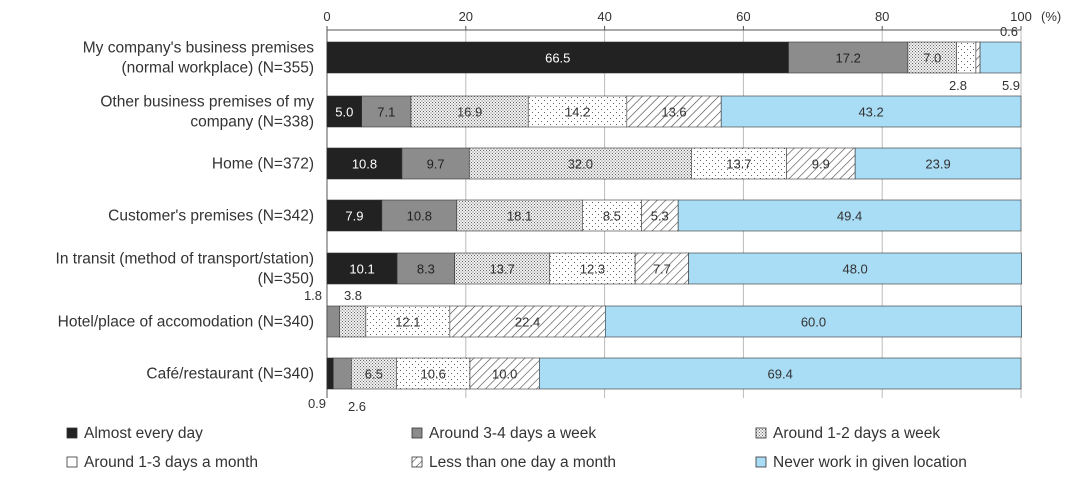  Describe the element at coordinates (527, 322) in the screenshot. I see `data-label: 22.4` at that location.